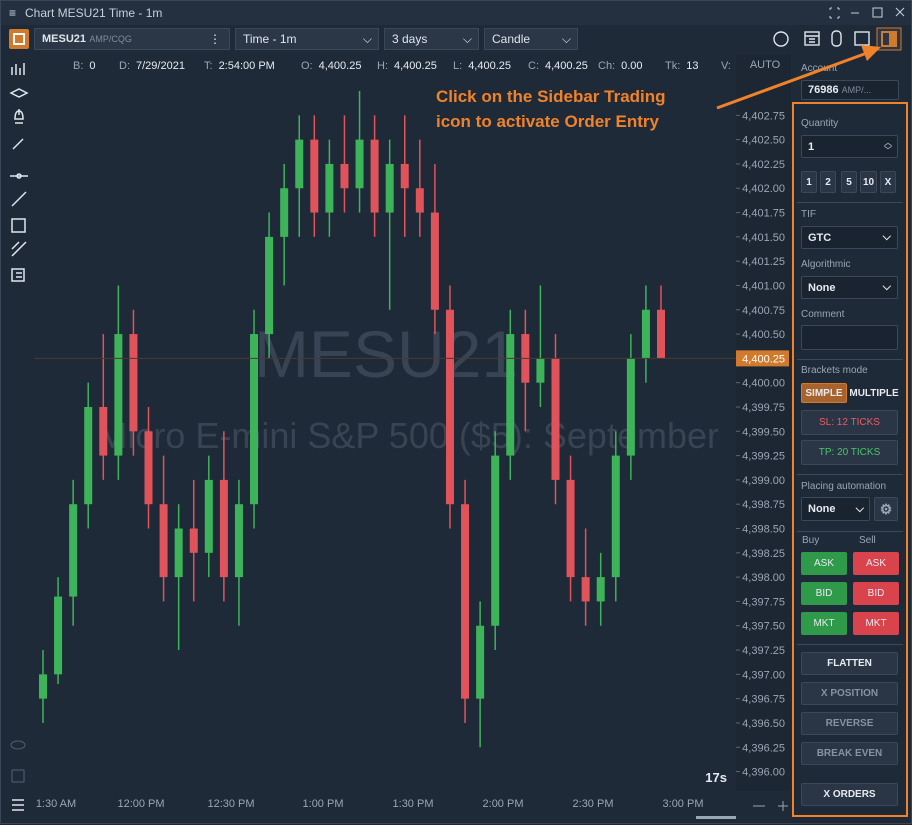 Image resolution: width=912 pixels, height=825 pixels. Describe the element at coordinates (849, 663) in the screenshot. I see `action-button: FLATTEN` at that location.